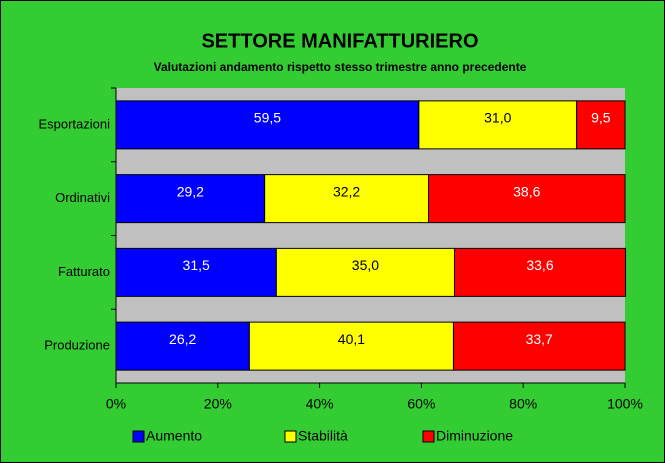 The height and width of the screenshot is (463, 665). I want to click on y-tick-label: Ordinativi, so click(82, 197).